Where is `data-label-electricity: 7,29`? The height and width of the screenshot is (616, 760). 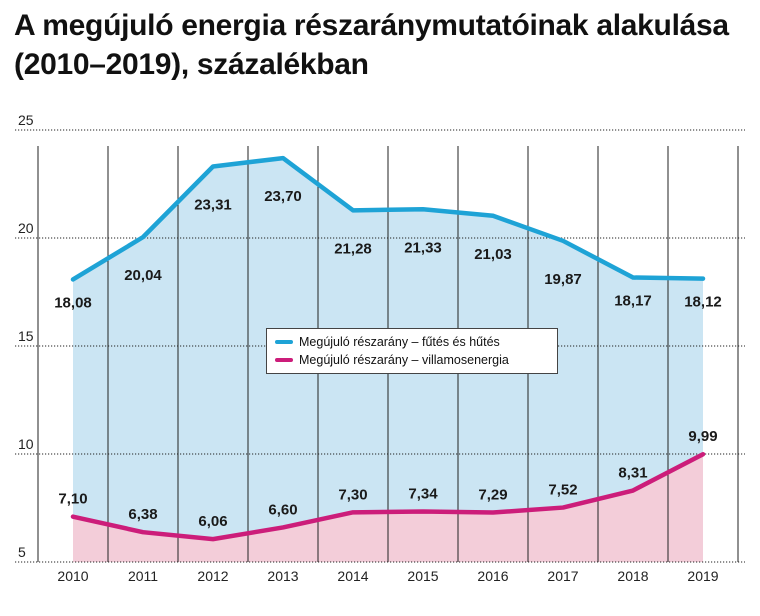 data-label-electricity: 7,29 is located at coordinates (492, 495).